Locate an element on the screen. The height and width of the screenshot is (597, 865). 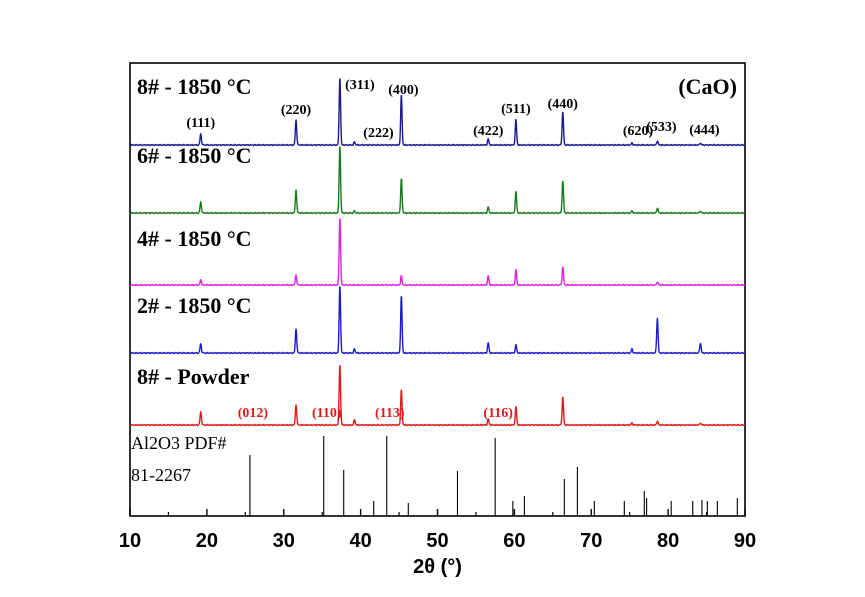
cao-miller-index: (311) is located at coordinates (360, 85).